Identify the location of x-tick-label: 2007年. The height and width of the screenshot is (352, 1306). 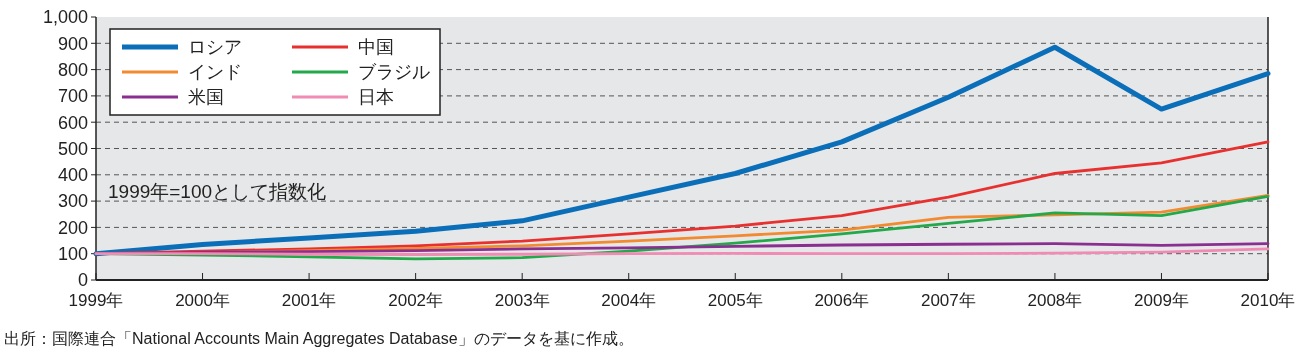
(948, 300).